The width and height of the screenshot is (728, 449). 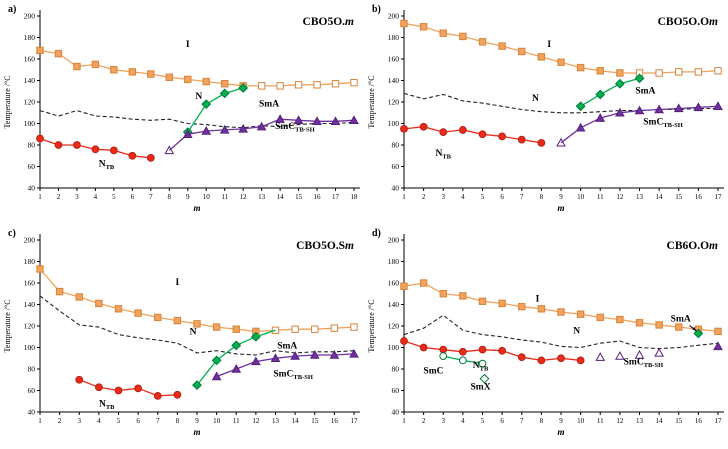 What do you see at coordinates (40, 421) in the screenshot?
I see `svg-text: 1` at bounding box center [40, 421].